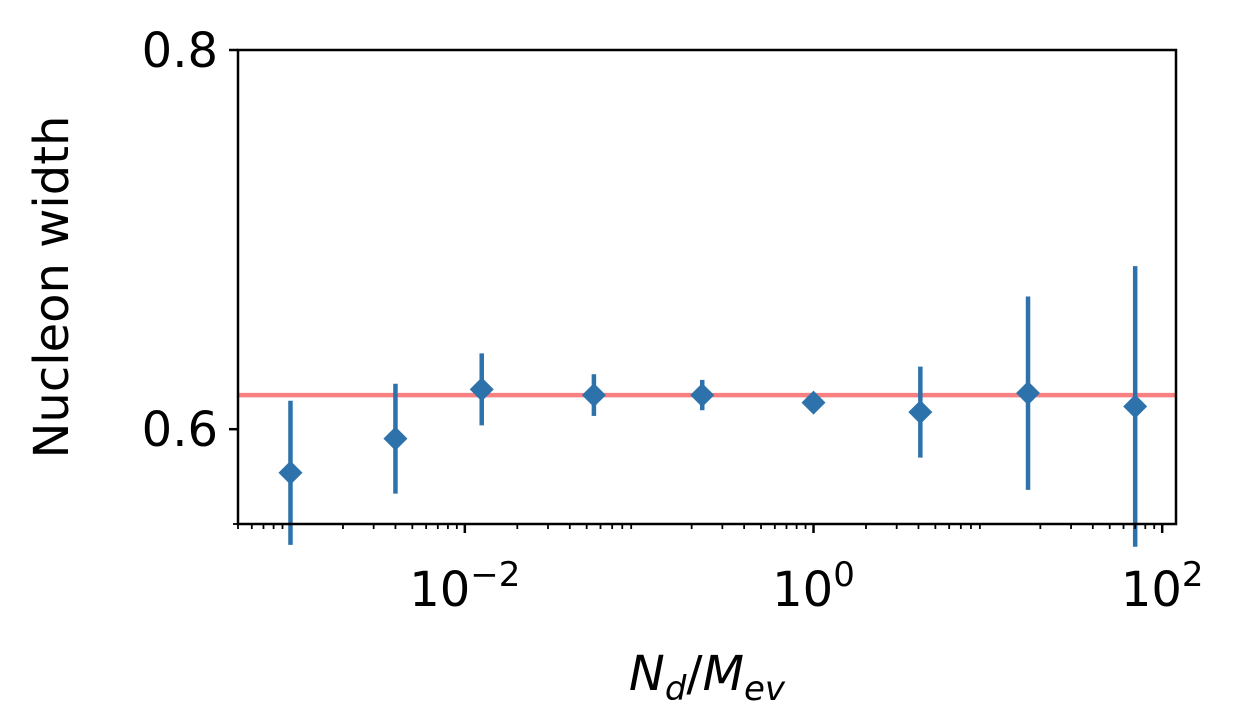 This screenshot has height=714, width=1237. Describe the element at coordinates (813, 586) in the screenshot. I see `x-tick-label: 10⁰` at that location.